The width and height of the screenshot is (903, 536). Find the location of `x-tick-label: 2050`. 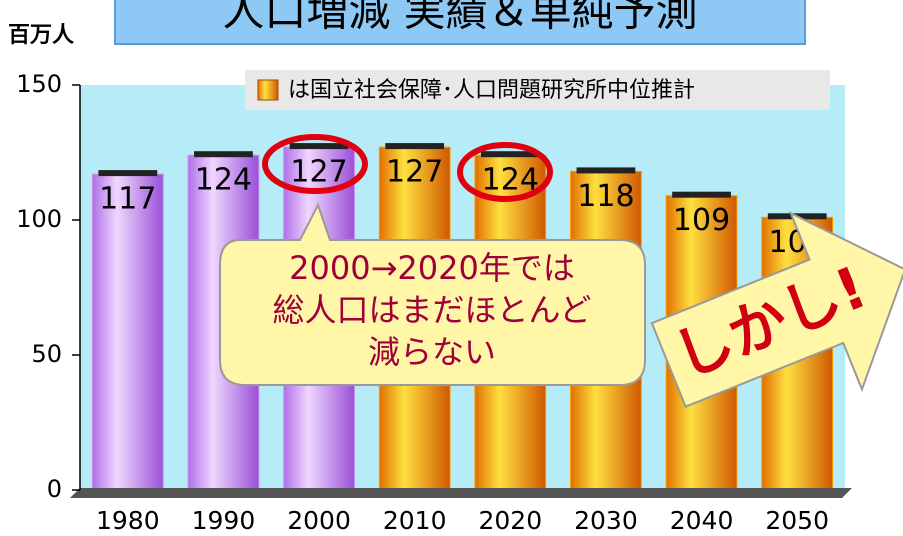

x-tick-label: 2050 is located at coordinates (797, 520).